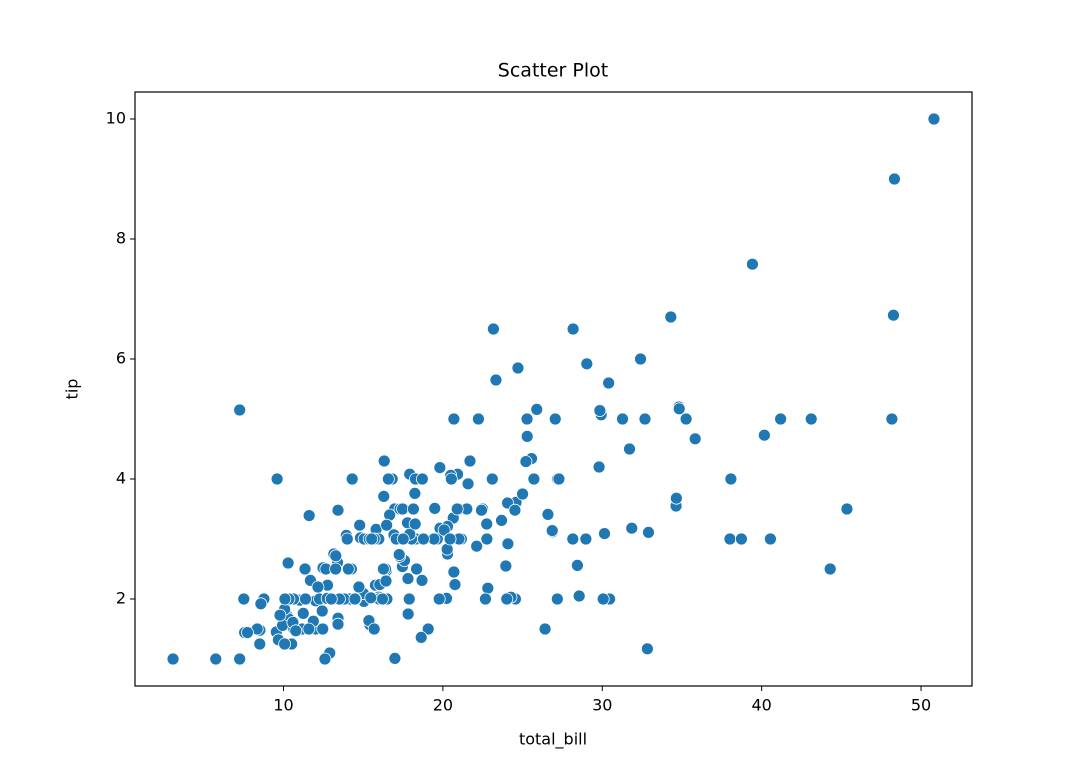  What do you see at coordinates (121, 478) in the screenshot?
I see `y-tick-label: 4` at bounding box center [121, 478].